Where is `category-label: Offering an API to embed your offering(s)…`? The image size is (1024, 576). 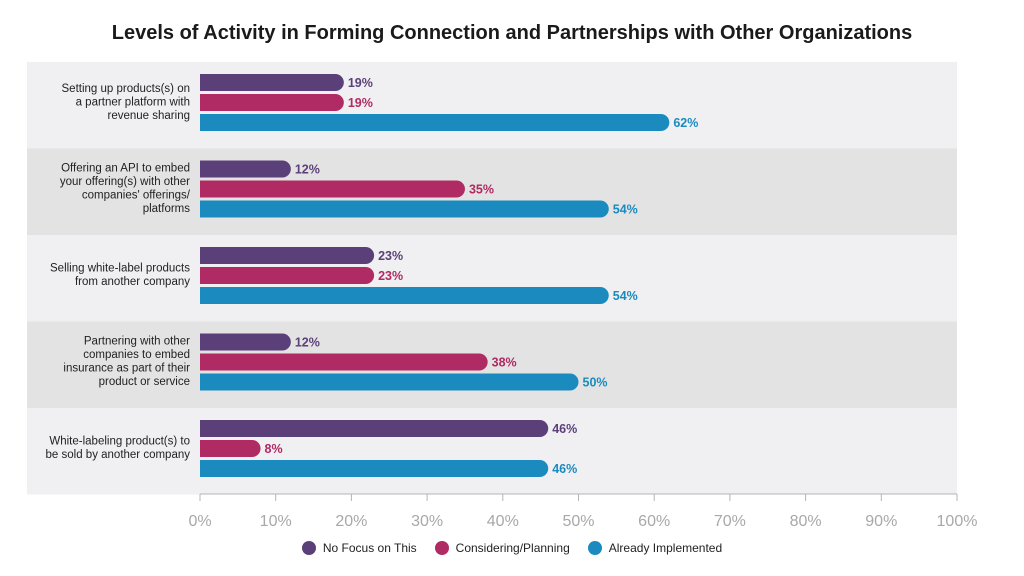
category-label: Offering an API to embed your offering(s)… is located at coordinates (125, 189).